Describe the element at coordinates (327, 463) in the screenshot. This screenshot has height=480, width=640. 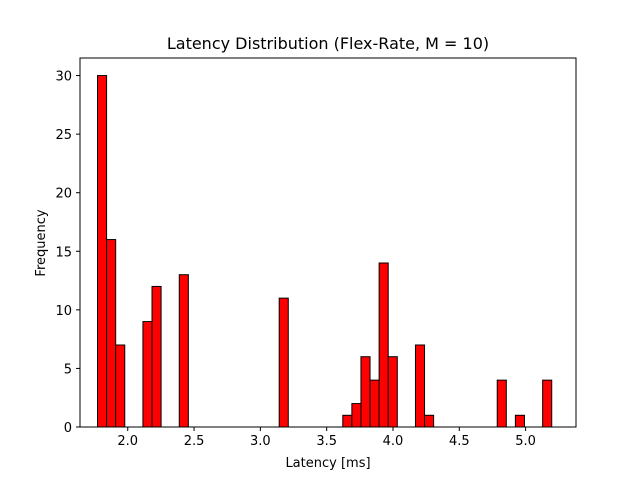
I see `x-axis-label: Latency [ms]` at that location.